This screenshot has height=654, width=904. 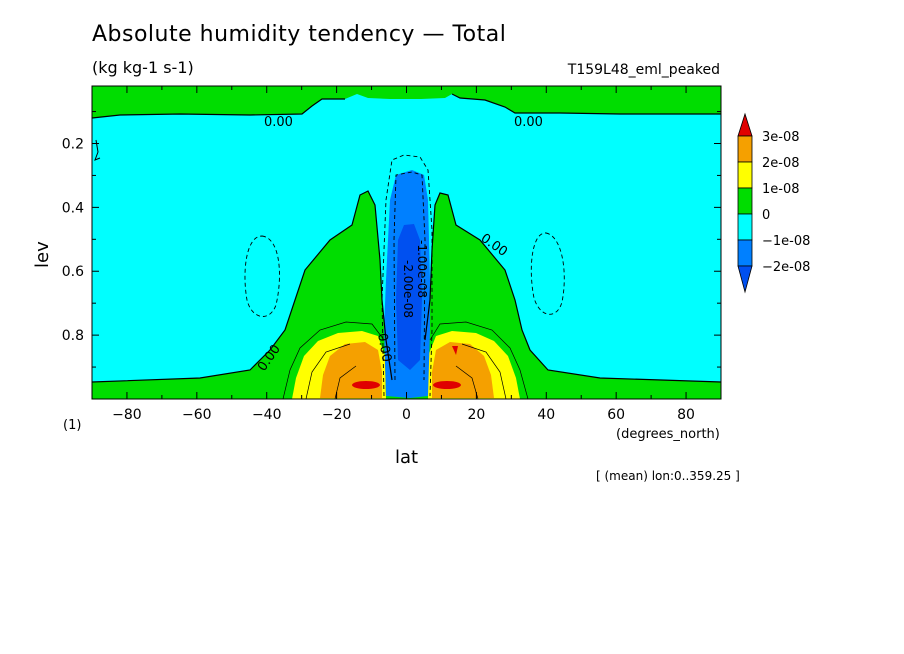 I want to click on colorbar-label: −1e-08, so click(x=786, y=241).